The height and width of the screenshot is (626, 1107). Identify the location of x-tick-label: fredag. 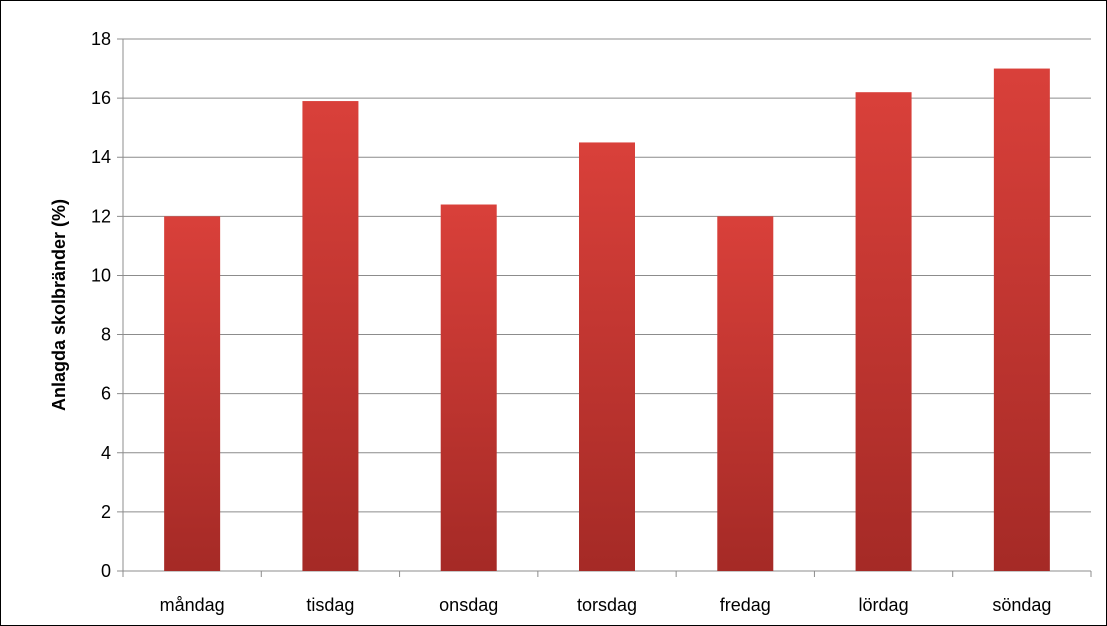
(745, 605).